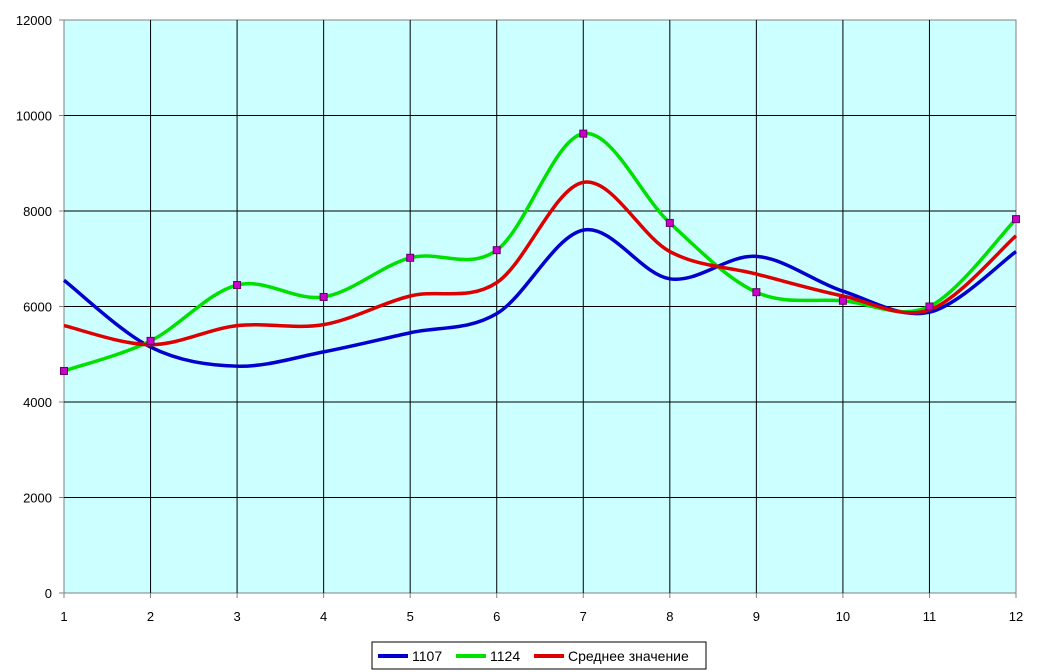  Describe the element at coordinates (541, 608) in the screenshot. I see `x-axis-ticks: 1 2 3 4 5 6 7 8 9 10 11 12` at that location.